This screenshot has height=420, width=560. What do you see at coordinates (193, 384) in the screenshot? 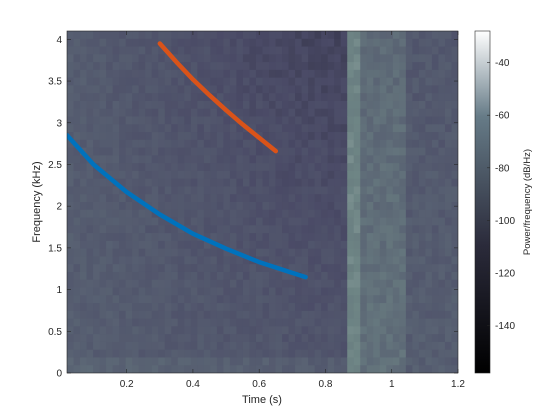
I see `x-tick-label: 0.4` at bounding box center [193, 384].